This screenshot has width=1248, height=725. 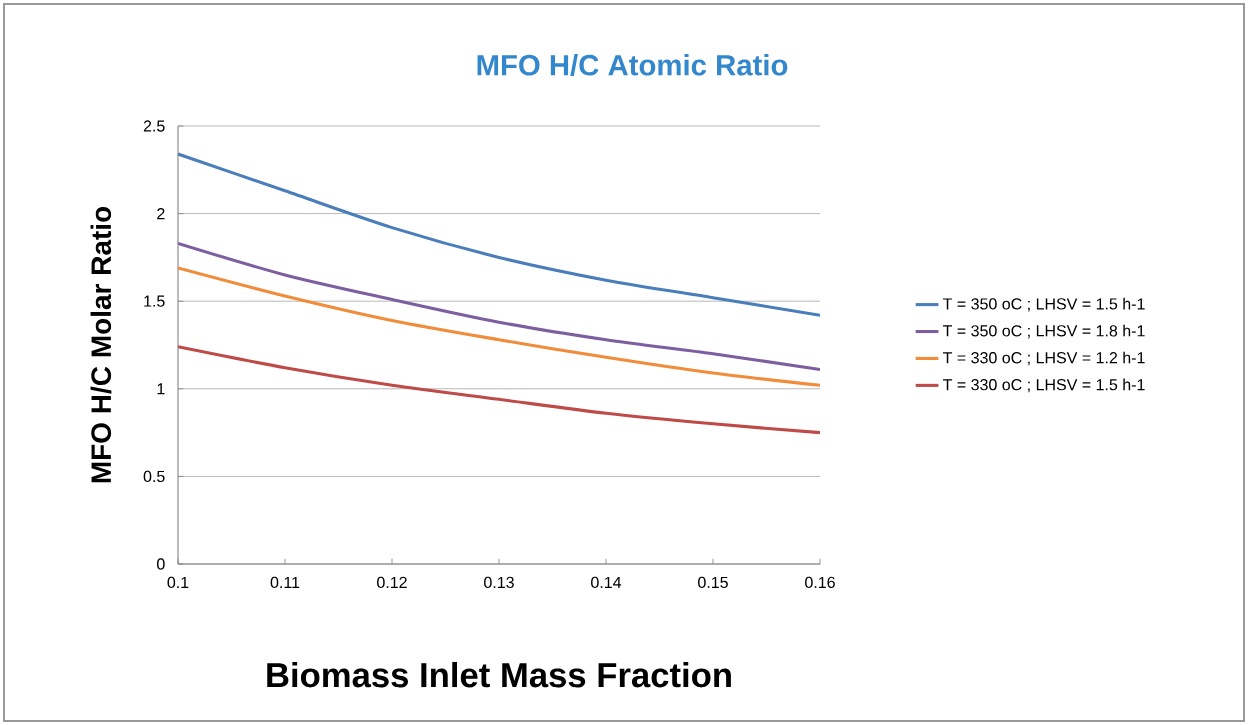 What do you see at coordinates (499, 674) in the screenshot?
I see `x-axis-title: Biomass Inlet Mass Fraction` at bounding box center [499, 674].